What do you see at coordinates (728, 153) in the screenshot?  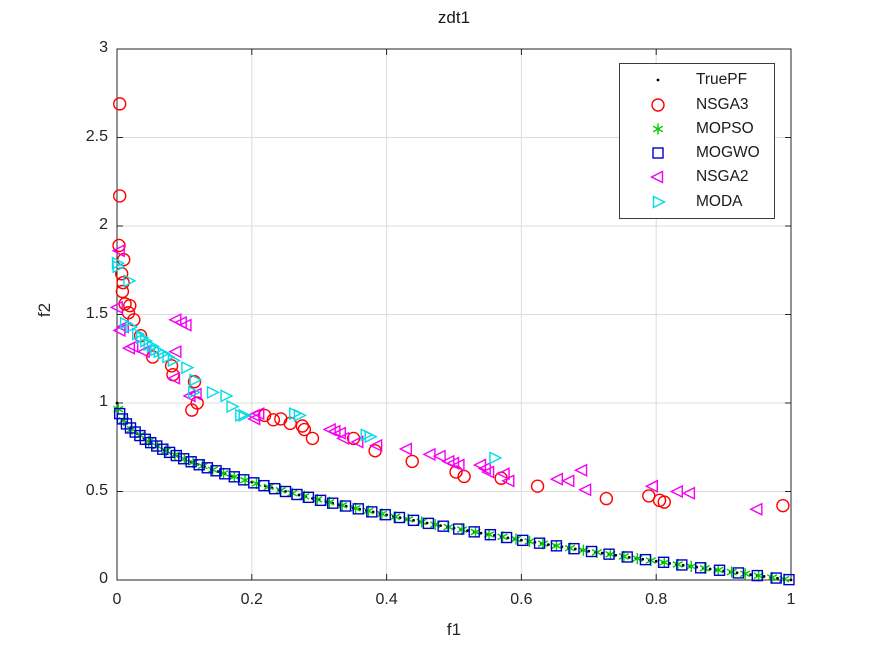 I see `legend-label: MOGWO` at bounding box center [728, 153].